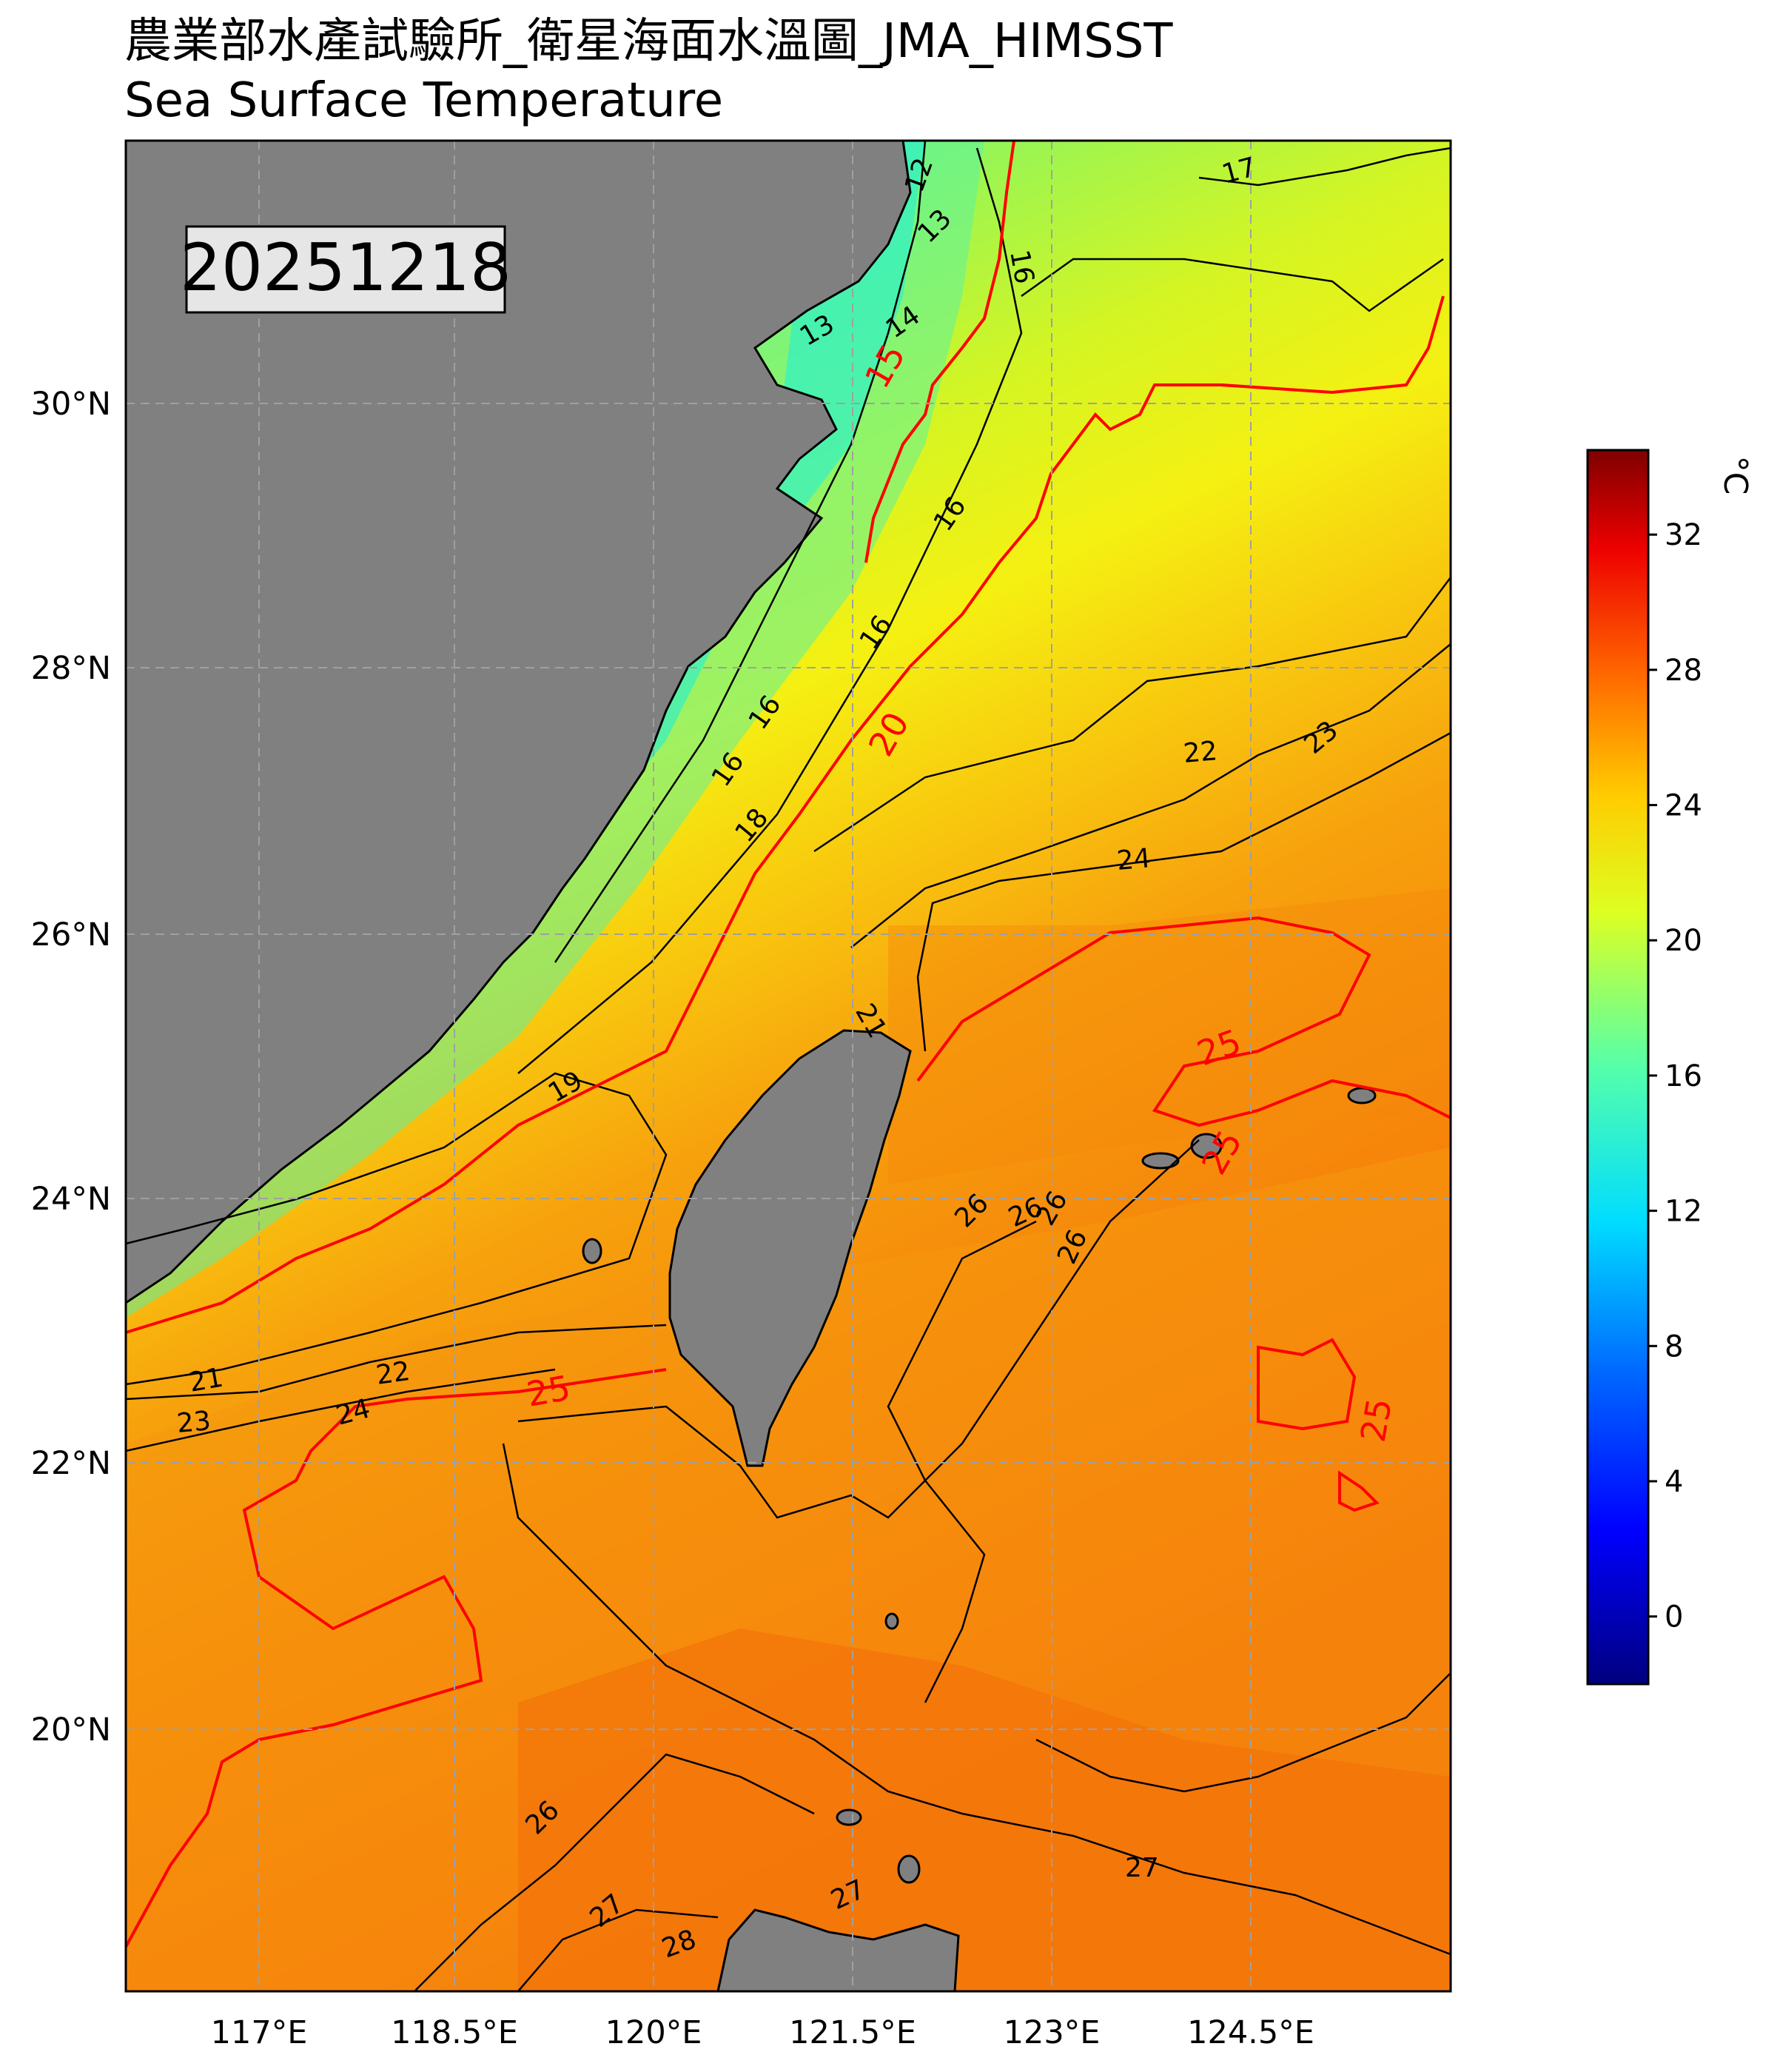 This screenshot has width=1780, height=2072. Describe the element at coordinates (1735, 476) in the screenshot. I see `colorbar-unit: °C` at that location.